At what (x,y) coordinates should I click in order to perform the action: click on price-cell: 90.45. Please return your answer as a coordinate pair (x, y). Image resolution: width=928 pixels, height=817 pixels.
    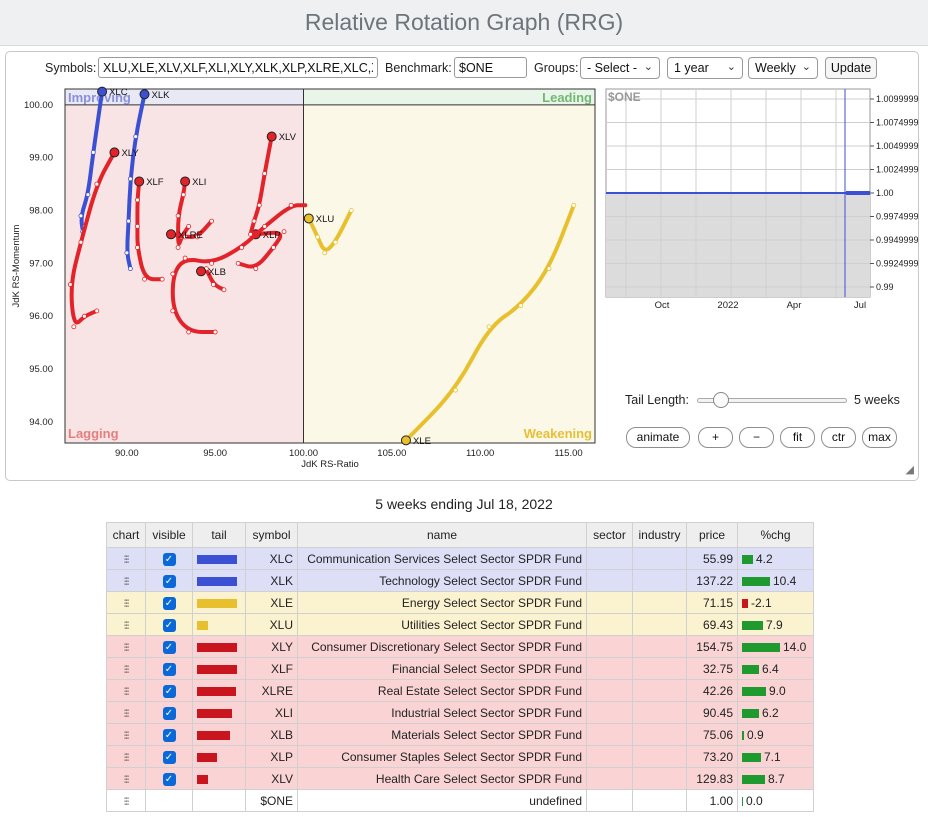
    Looking at the image, I should click on (712, 712).